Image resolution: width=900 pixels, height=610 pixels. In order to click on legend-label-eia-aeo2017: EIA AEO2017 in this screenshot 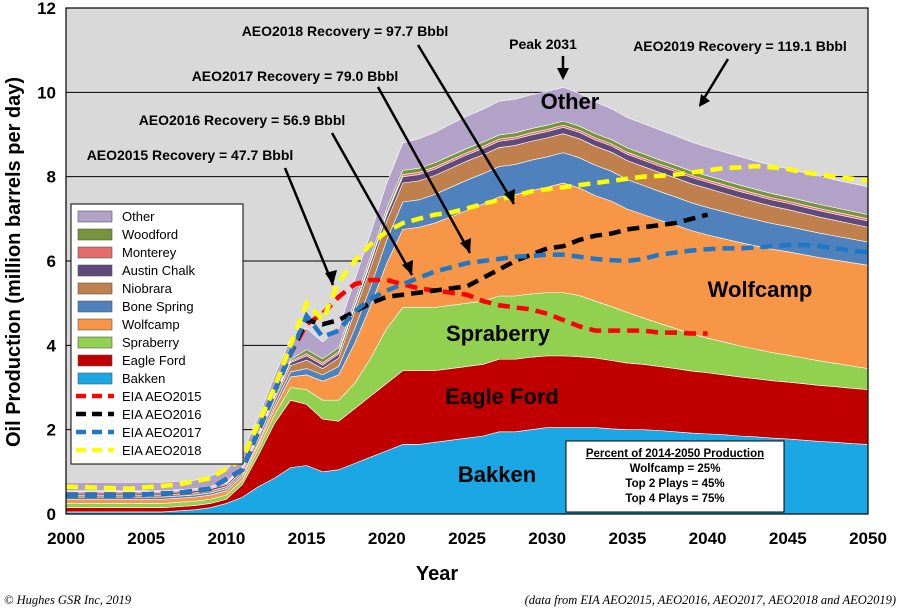, I will do `click(162, 432)`.